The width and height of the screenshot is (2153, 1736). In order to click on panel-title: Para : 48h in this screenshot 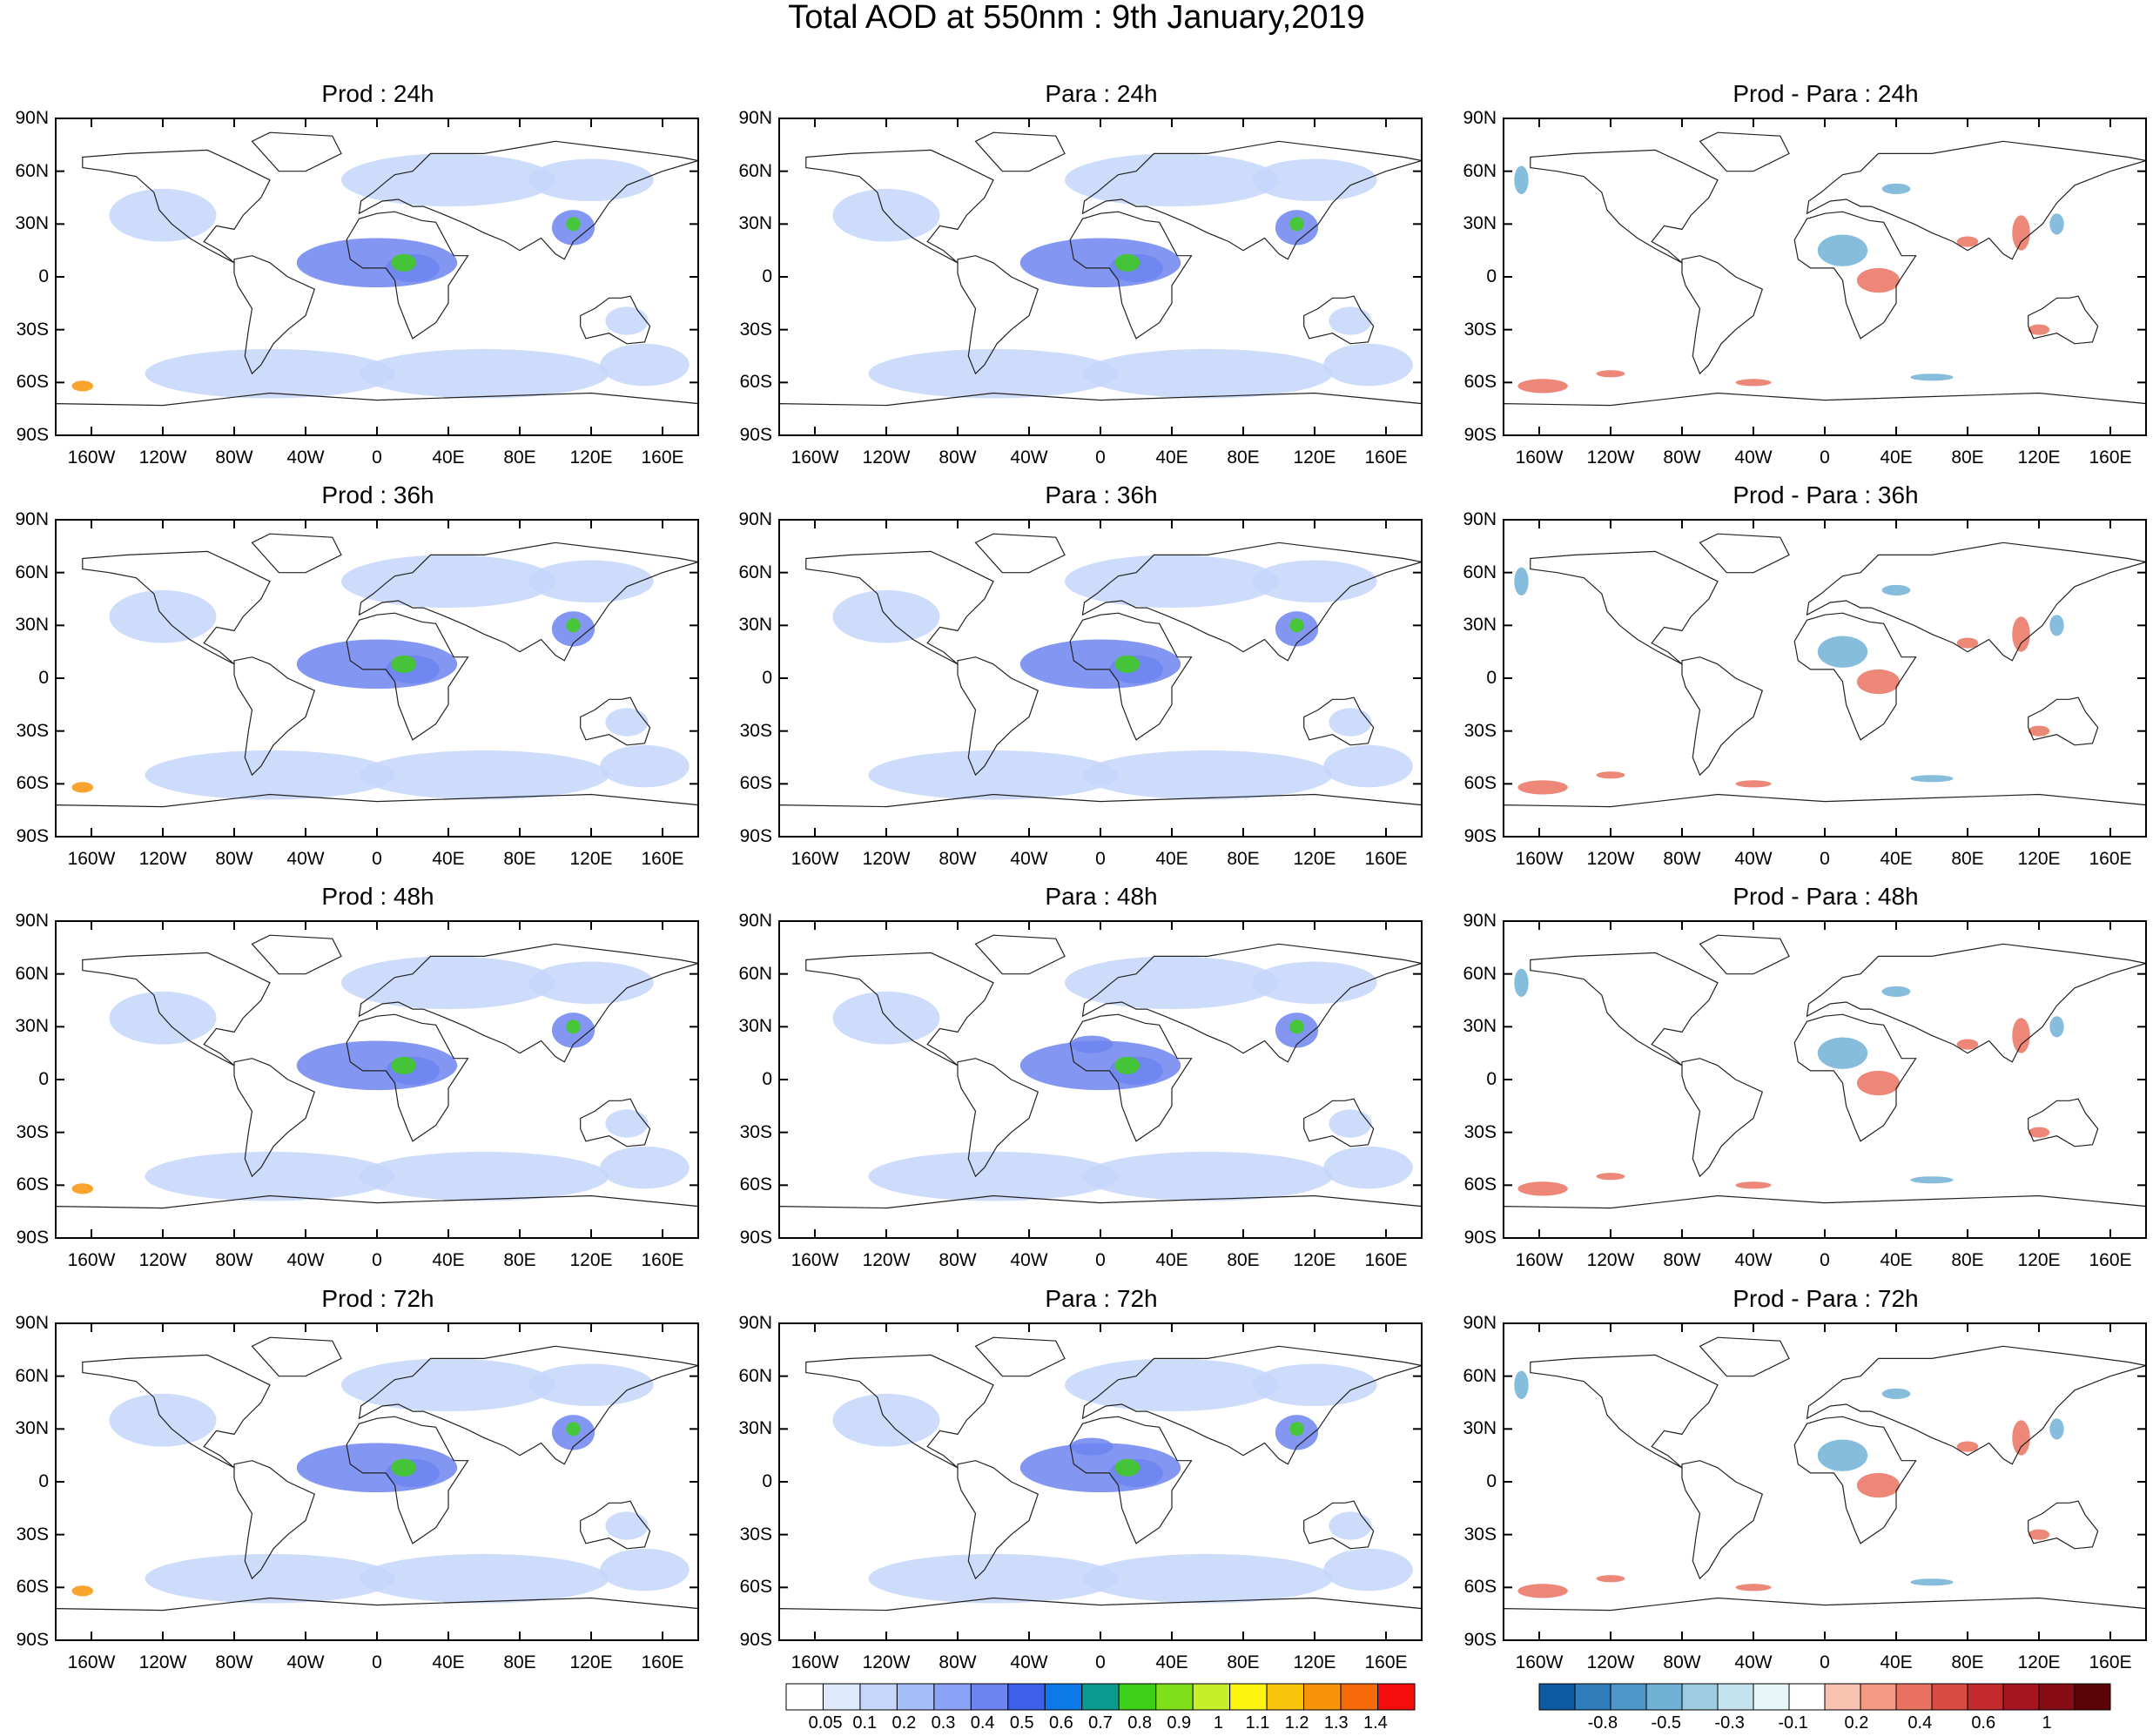, I will do `click(1101, 896)`.